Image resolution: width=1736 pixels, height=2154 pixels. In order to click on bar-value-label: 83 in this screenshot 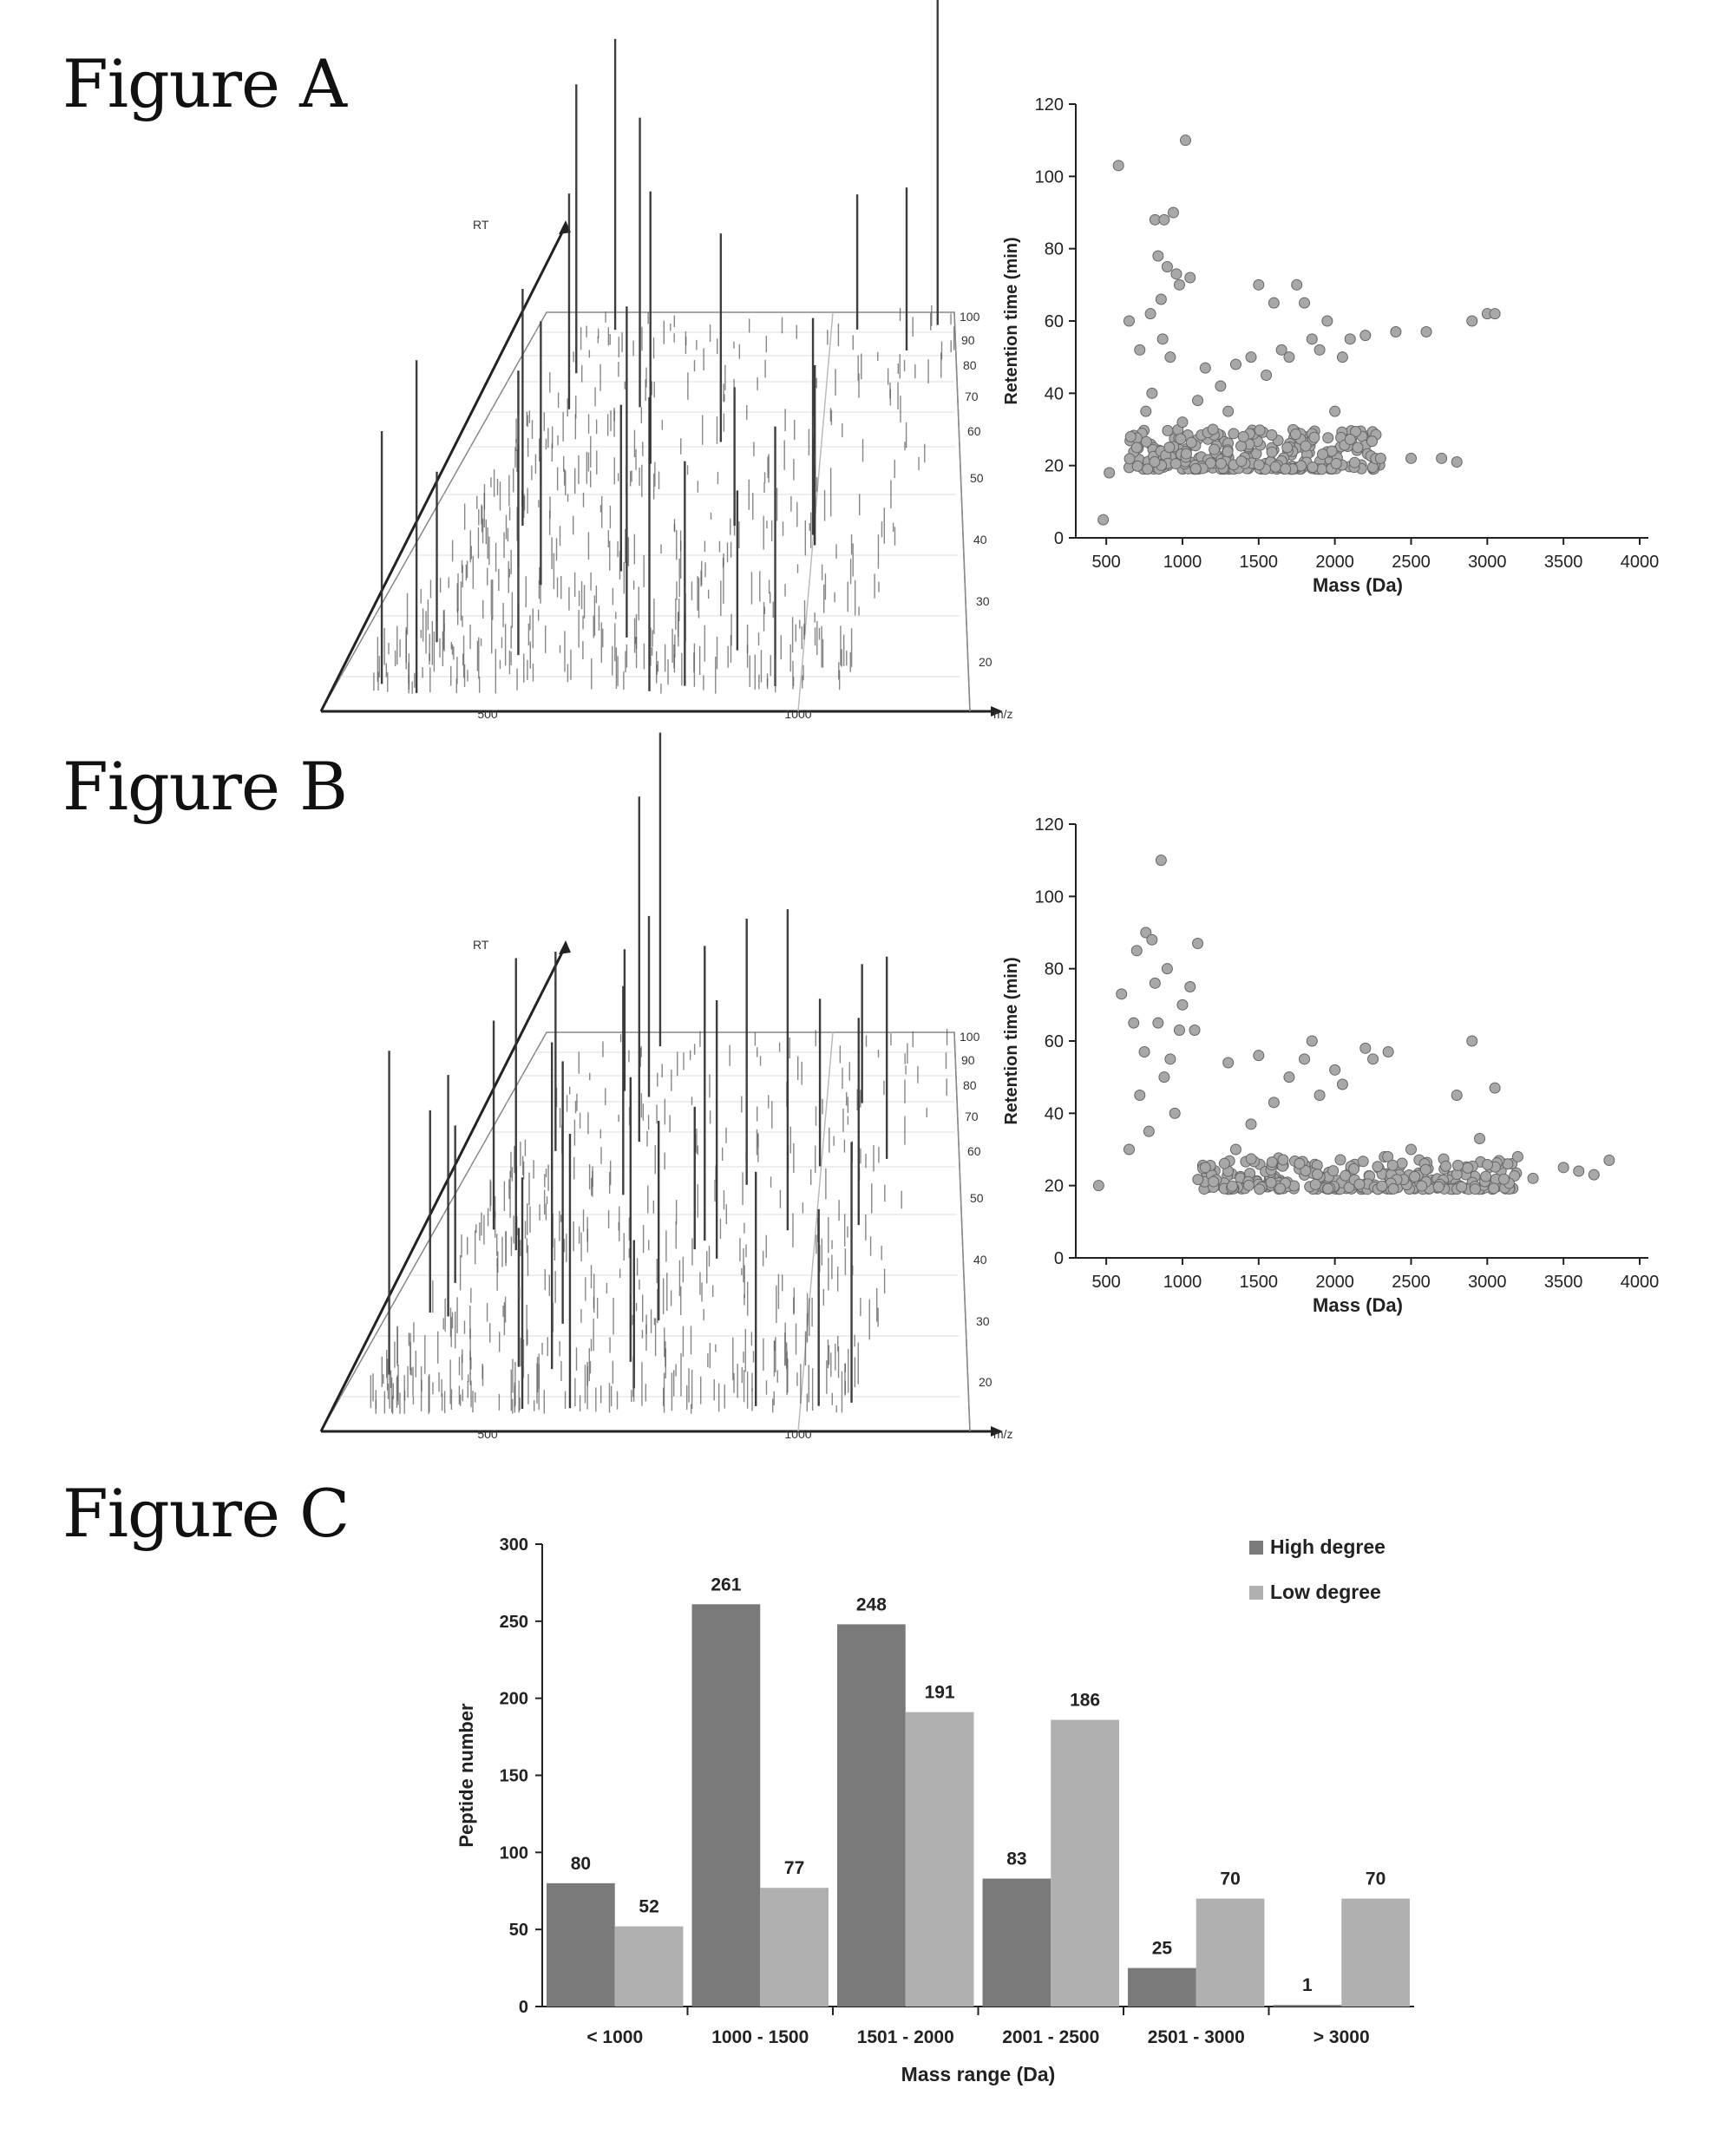, I will do `click(1016, 1860)`.